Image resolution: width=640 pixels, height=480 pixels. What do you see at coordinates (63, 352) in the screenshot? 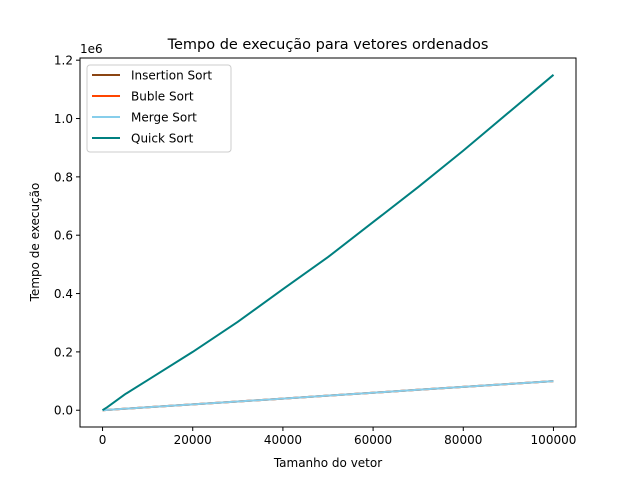
I see `y-tick-label: 0.2` at bounding box center [63, 352].